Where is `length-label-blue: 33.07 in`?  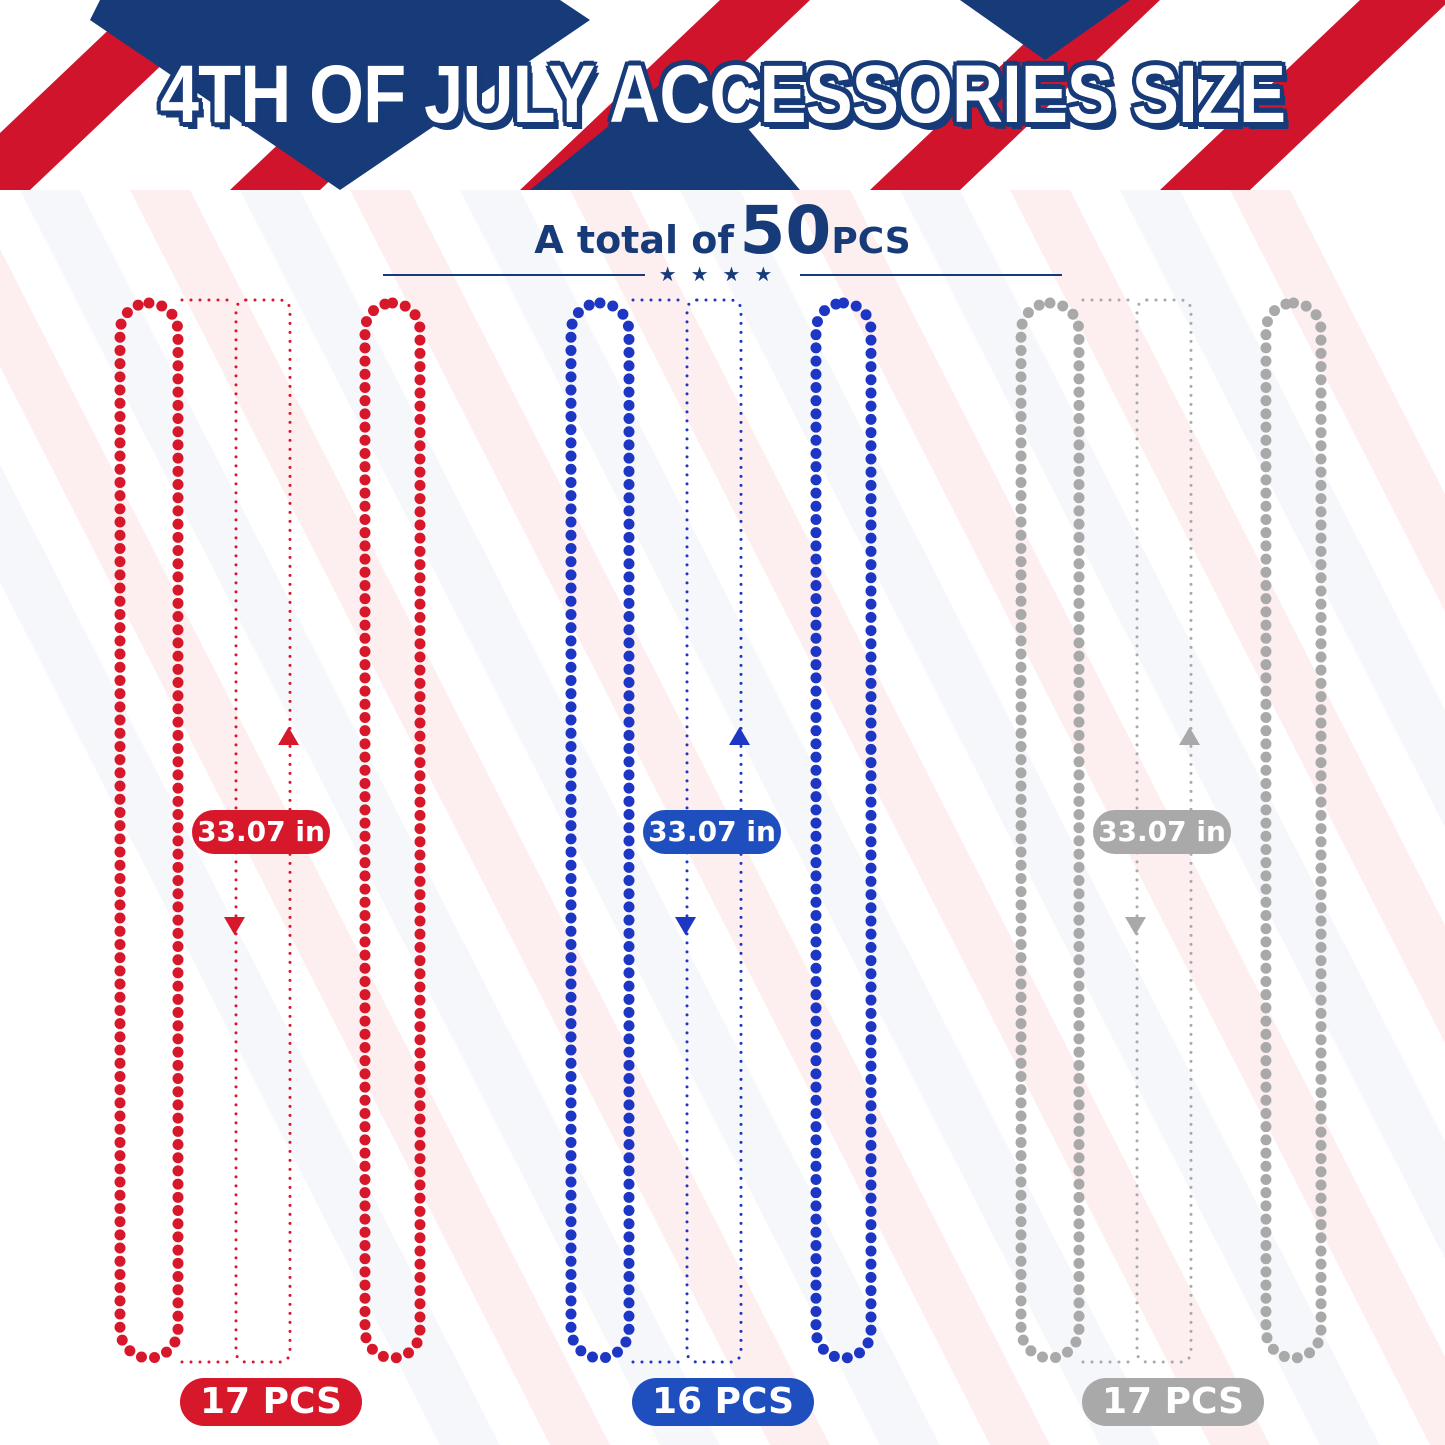
length-label-blue: 33.07 in is located at coordinates (712, 832).